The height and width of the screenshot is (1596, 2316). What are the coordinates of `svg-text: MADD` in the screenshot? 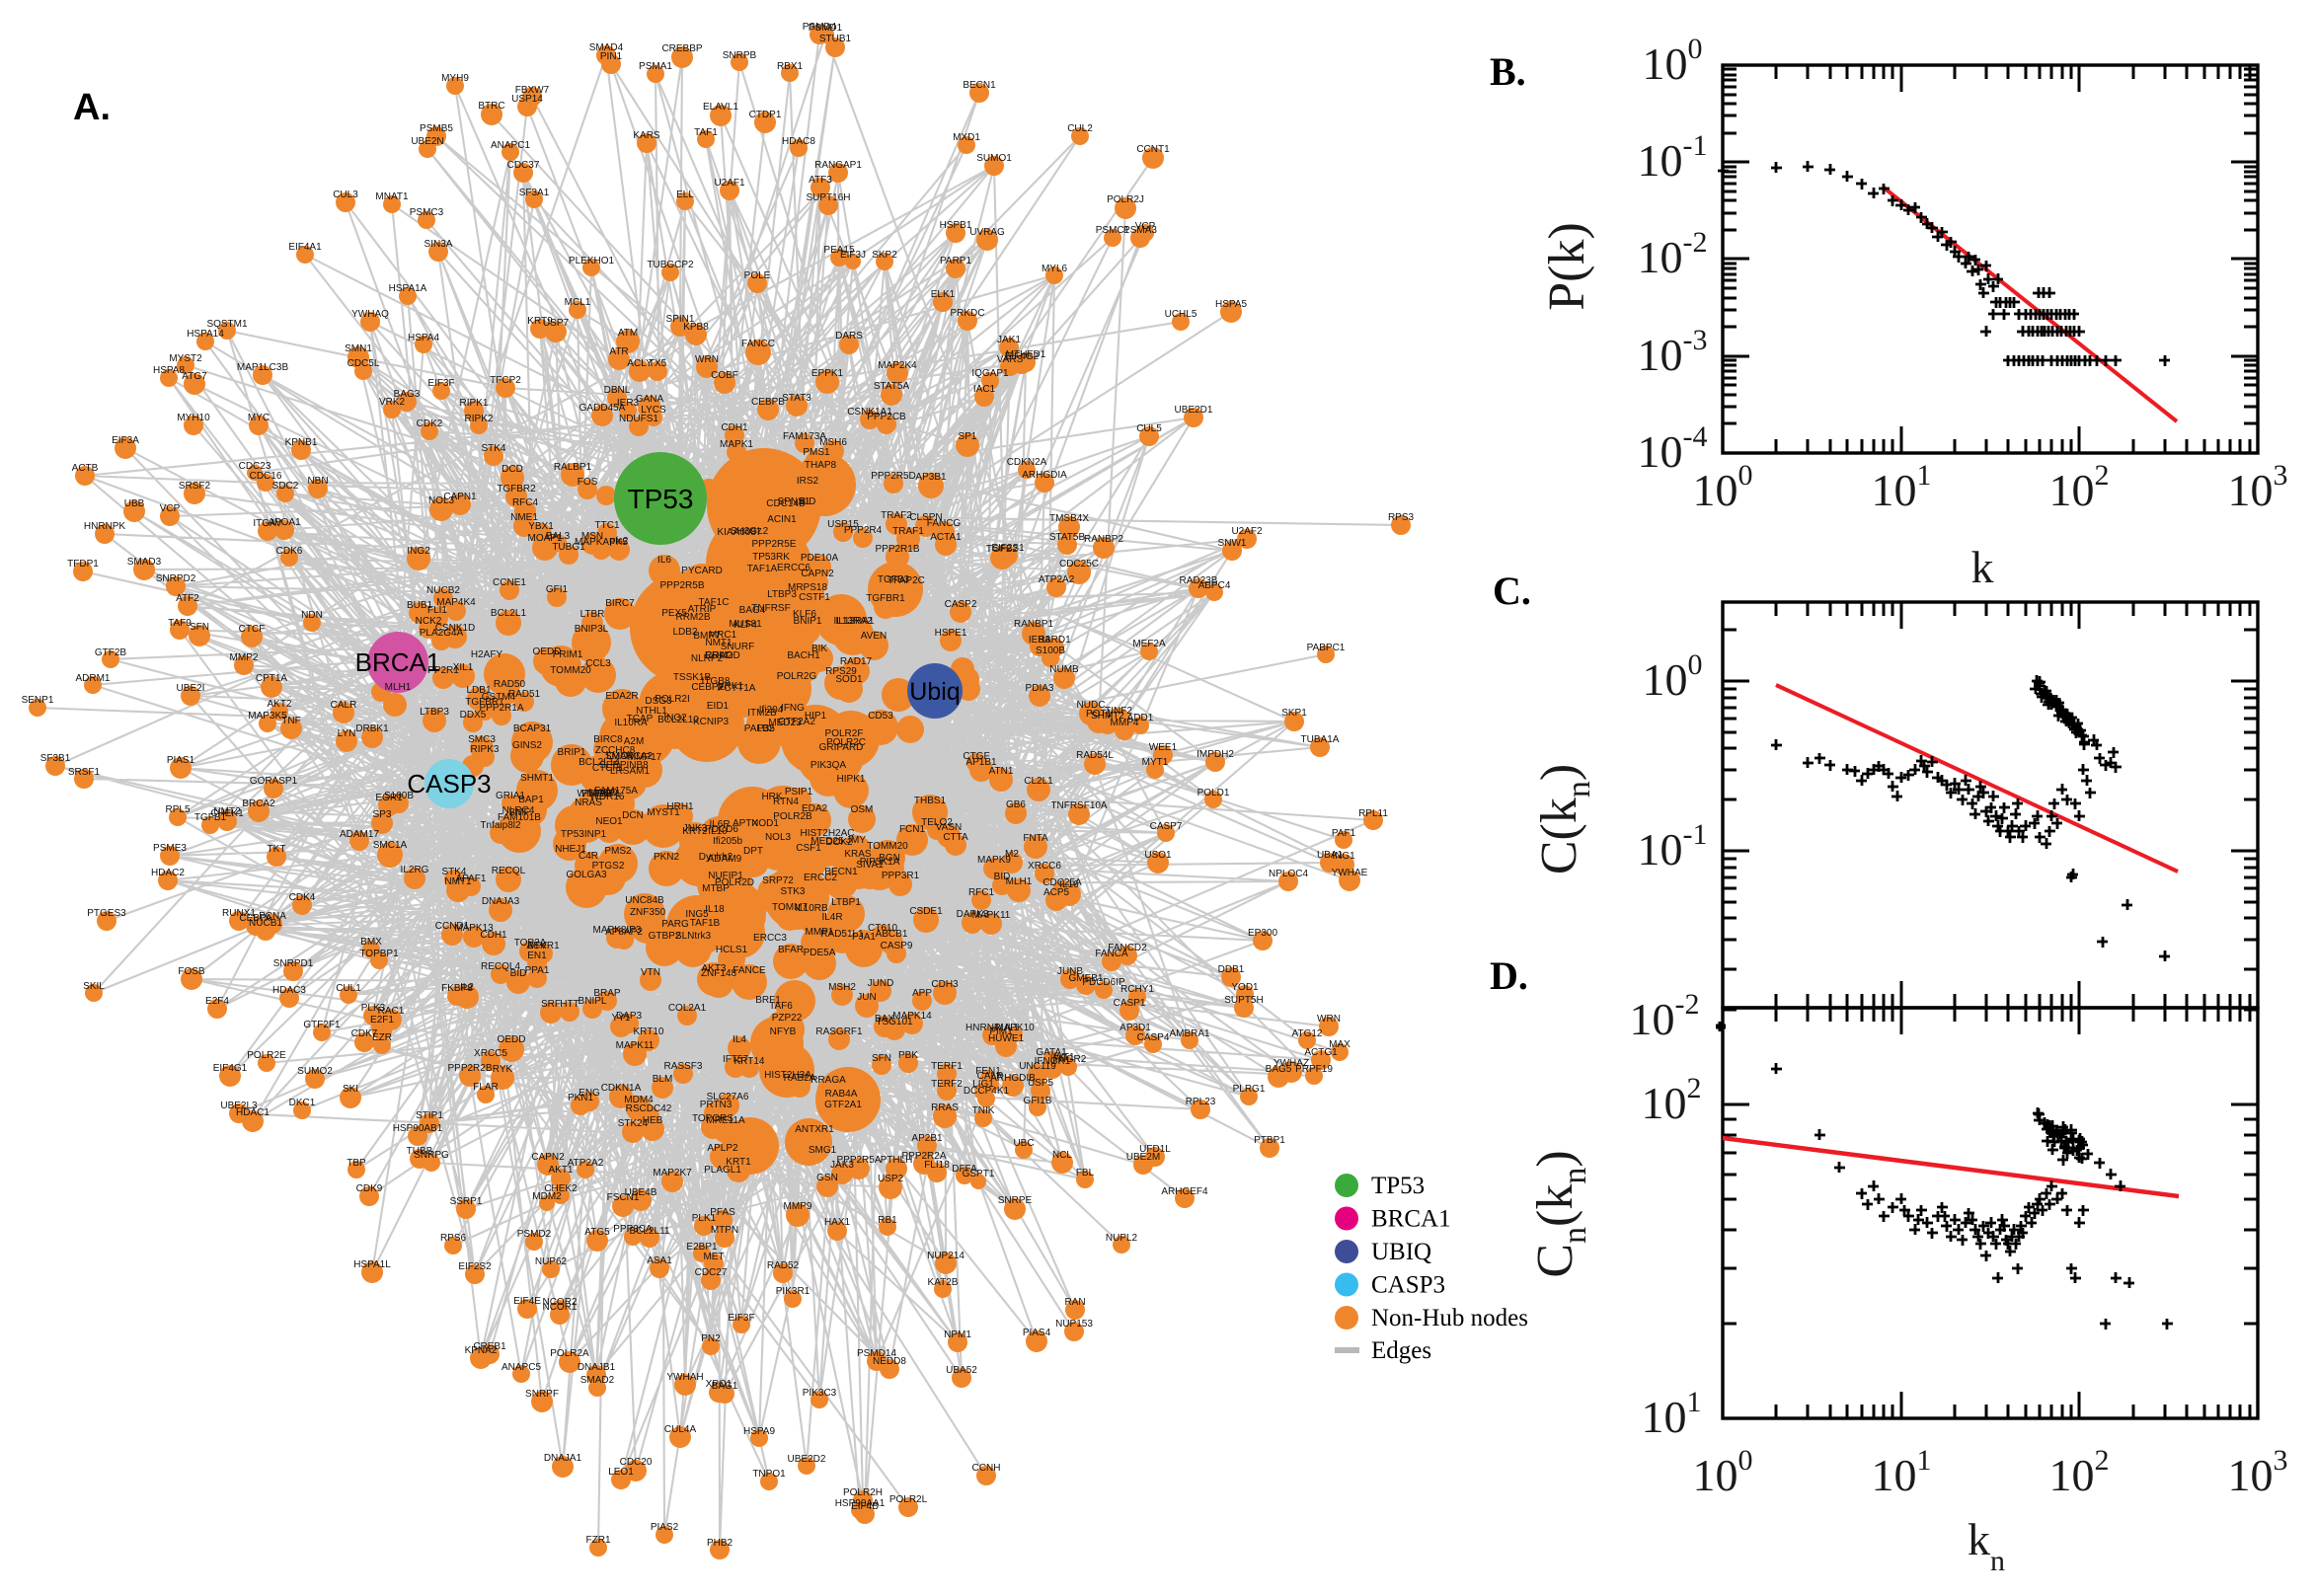 It's located at (603, 793).